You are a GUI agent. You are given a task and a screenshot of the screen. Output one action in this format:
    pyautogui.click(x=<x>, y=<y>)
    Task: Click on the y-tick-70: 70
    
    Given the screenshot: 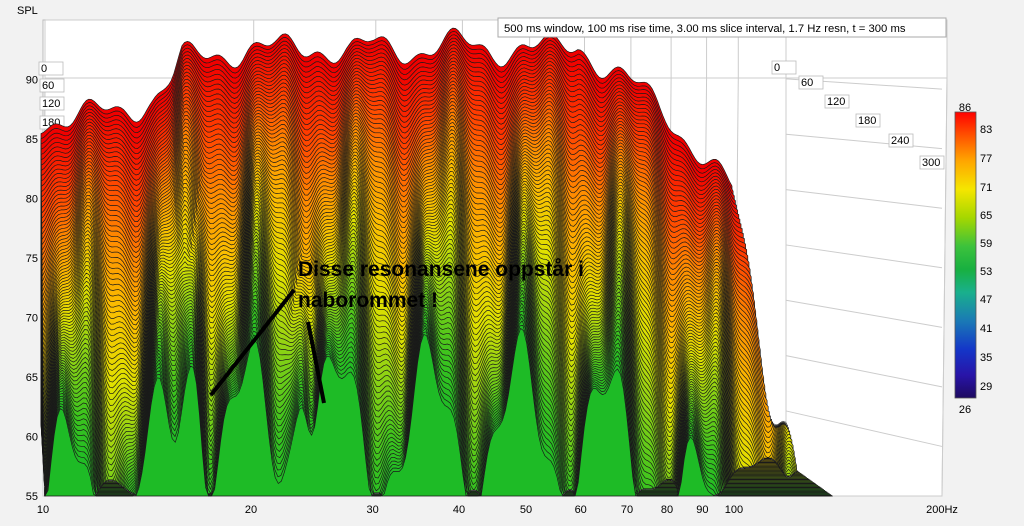 What is the action you would take?
    pyautogui.click(x=32, y=319)
    